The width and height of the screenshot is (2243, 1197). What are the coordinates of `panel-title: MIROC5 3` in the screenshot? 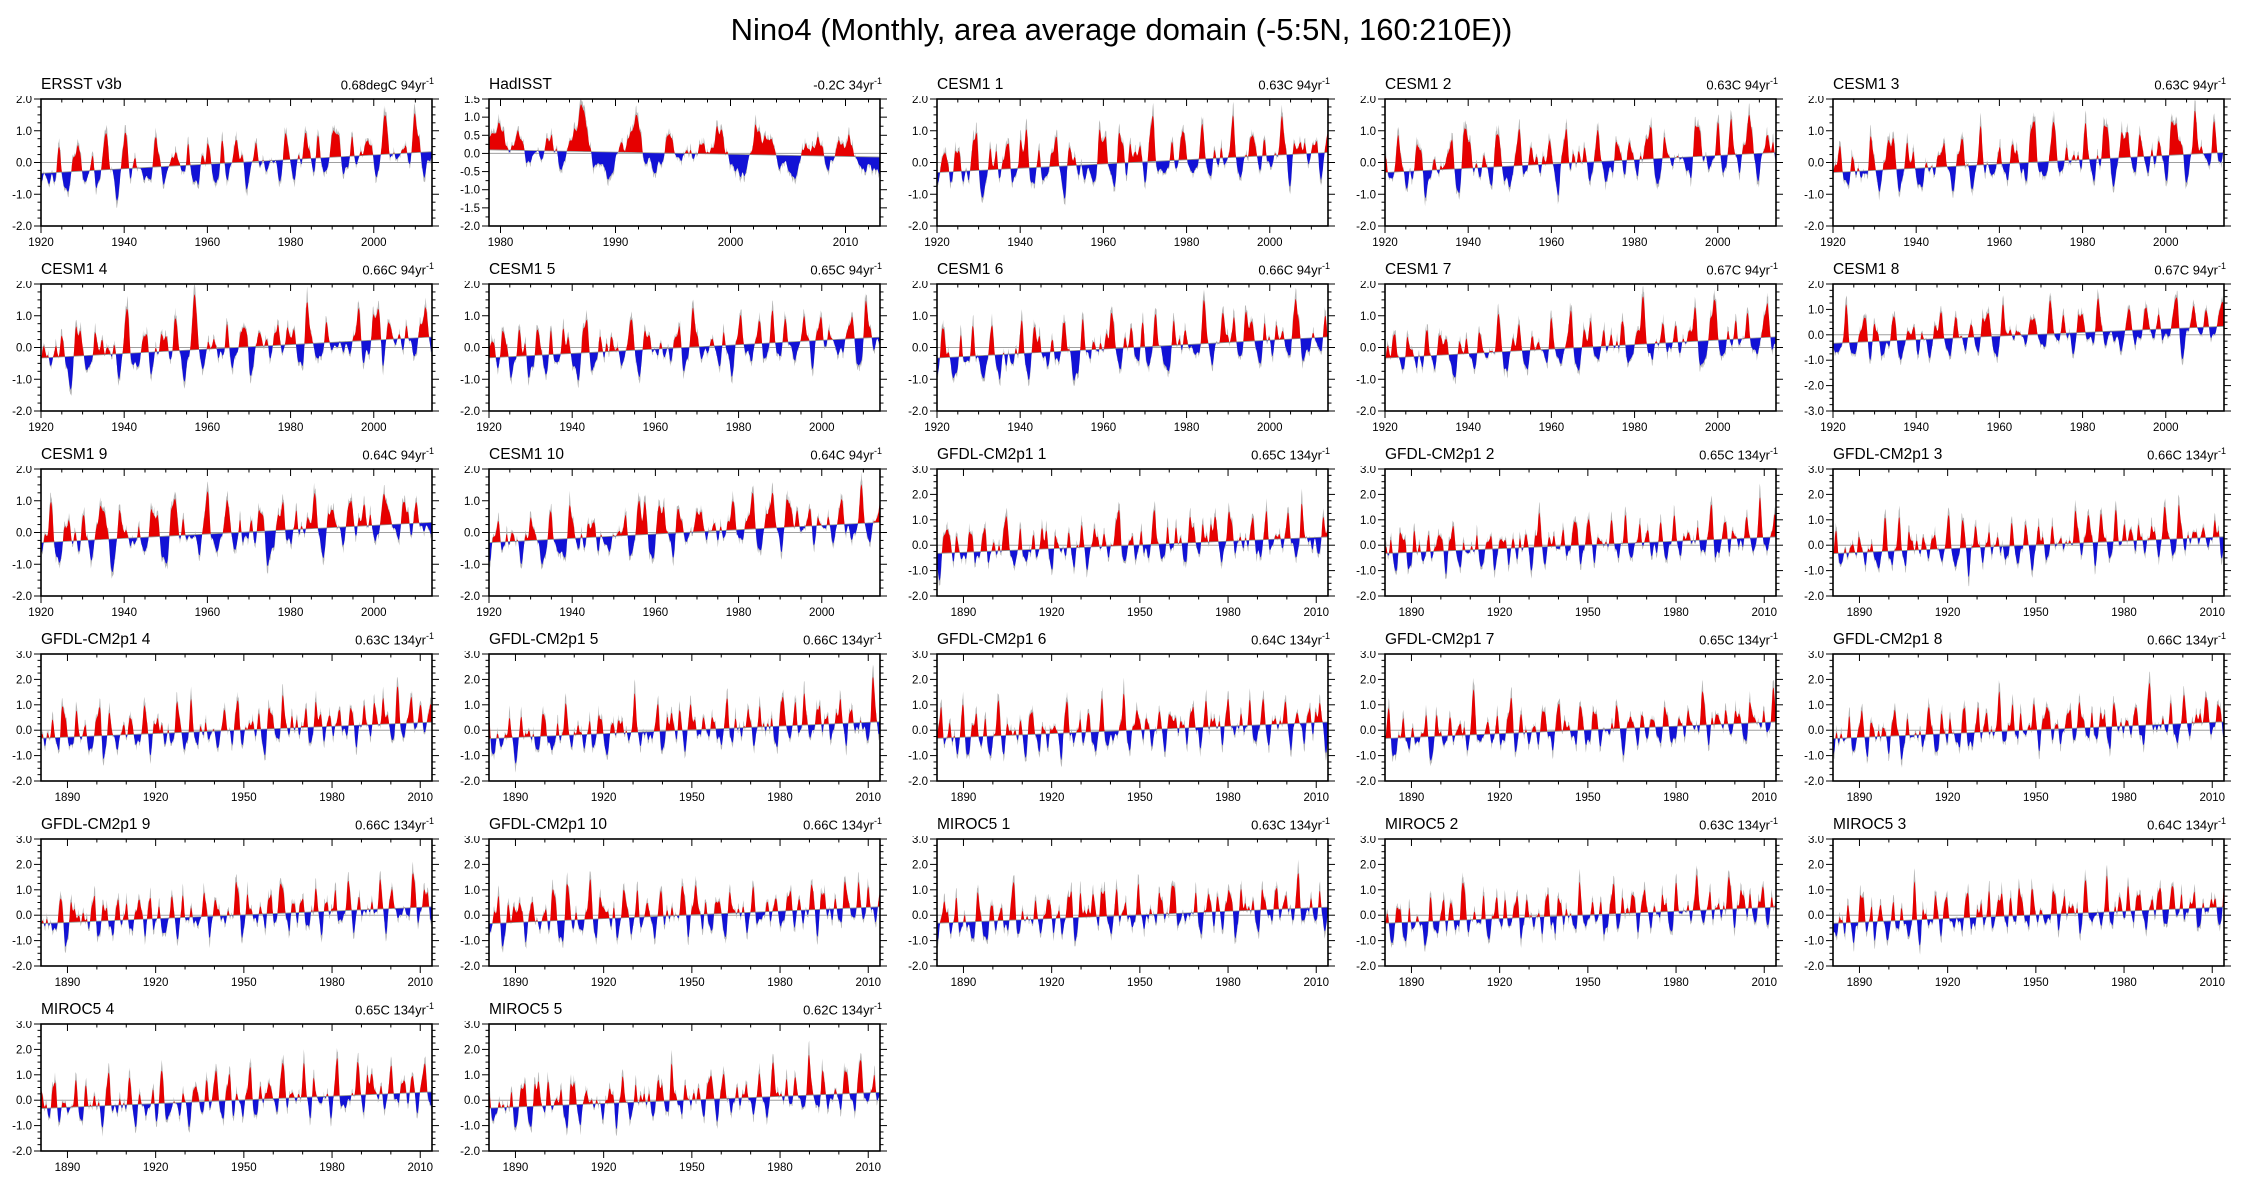 It's located at (1870, 825).